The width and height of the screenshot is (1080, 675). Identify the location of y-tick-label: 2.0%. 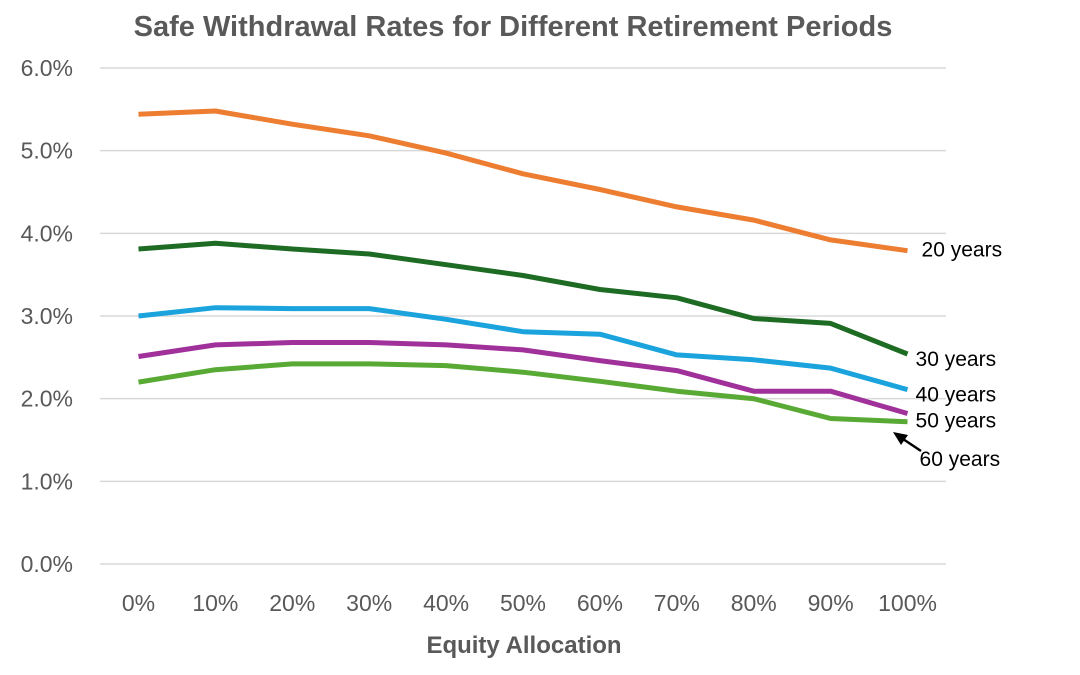
(47, 399).